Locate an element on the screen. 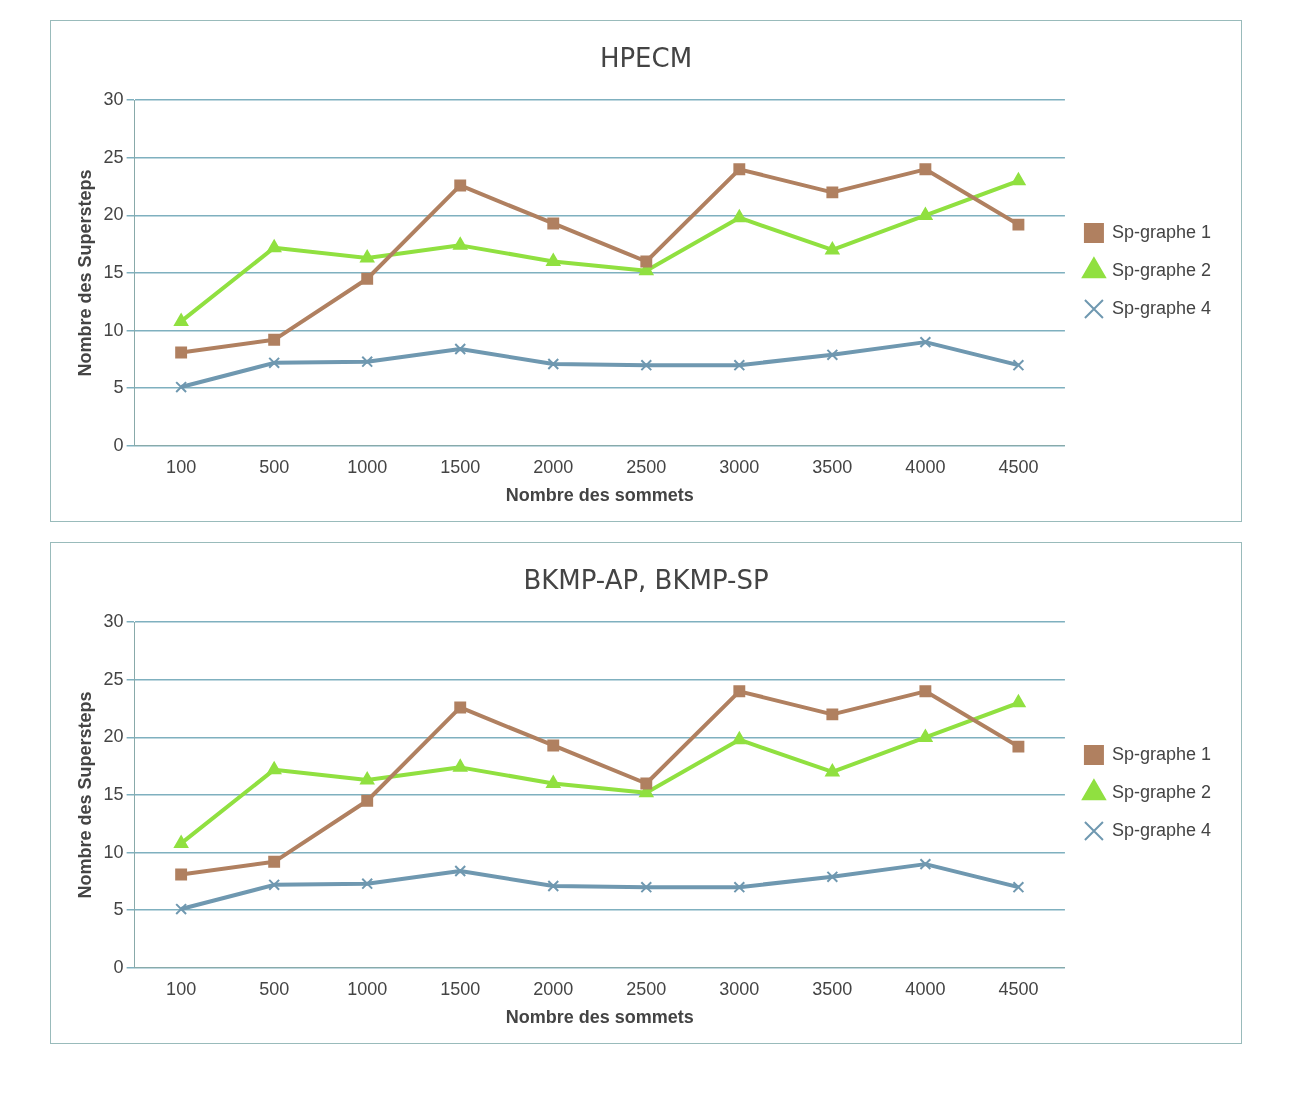 Image resolution: width=1304 pixels, height=1112 pixels. chart-title: BKMP-AP, BKMP-SP is located at coordinates (646, 580).